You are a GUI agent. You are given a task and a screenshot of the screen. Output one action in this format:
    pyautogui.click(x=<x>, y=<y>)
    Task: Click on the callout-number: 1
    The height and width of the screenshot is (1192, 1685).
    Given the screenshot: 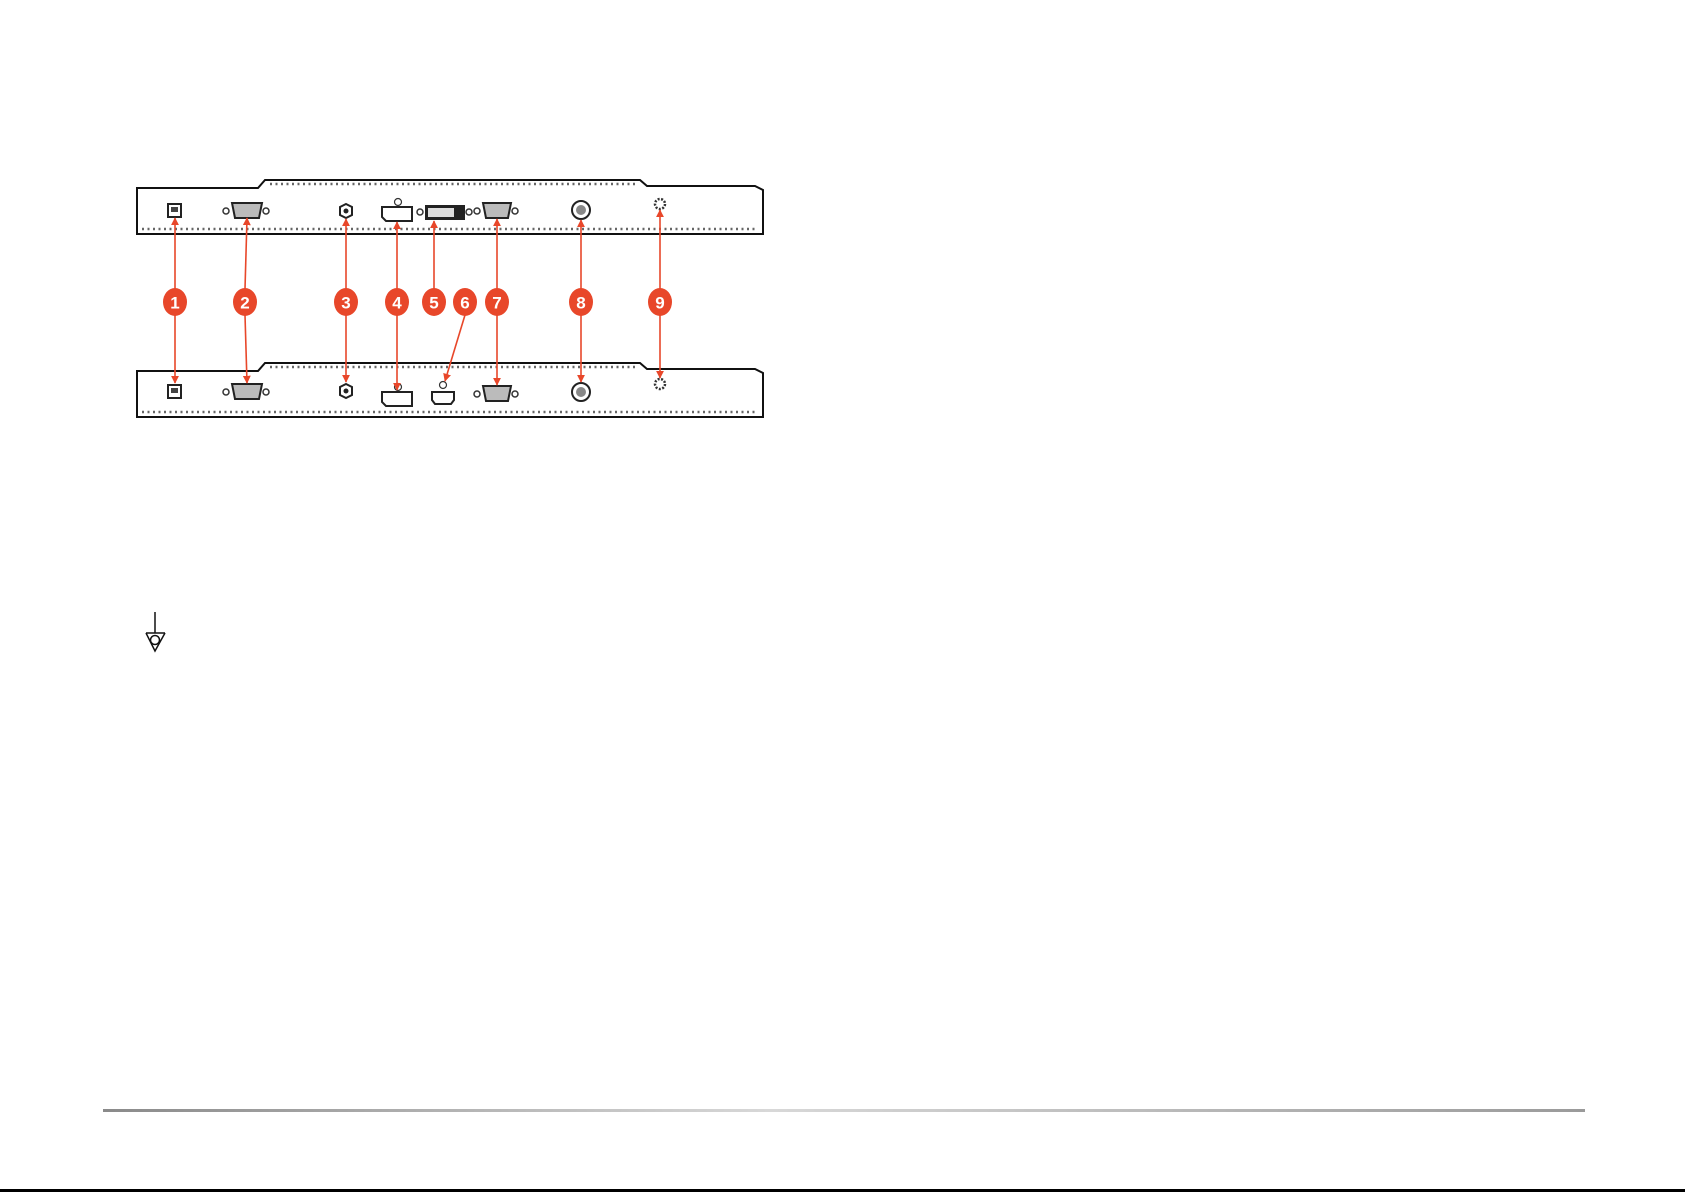 What is the action you would take?
    pyautogui.click(x=174, y=303)
    